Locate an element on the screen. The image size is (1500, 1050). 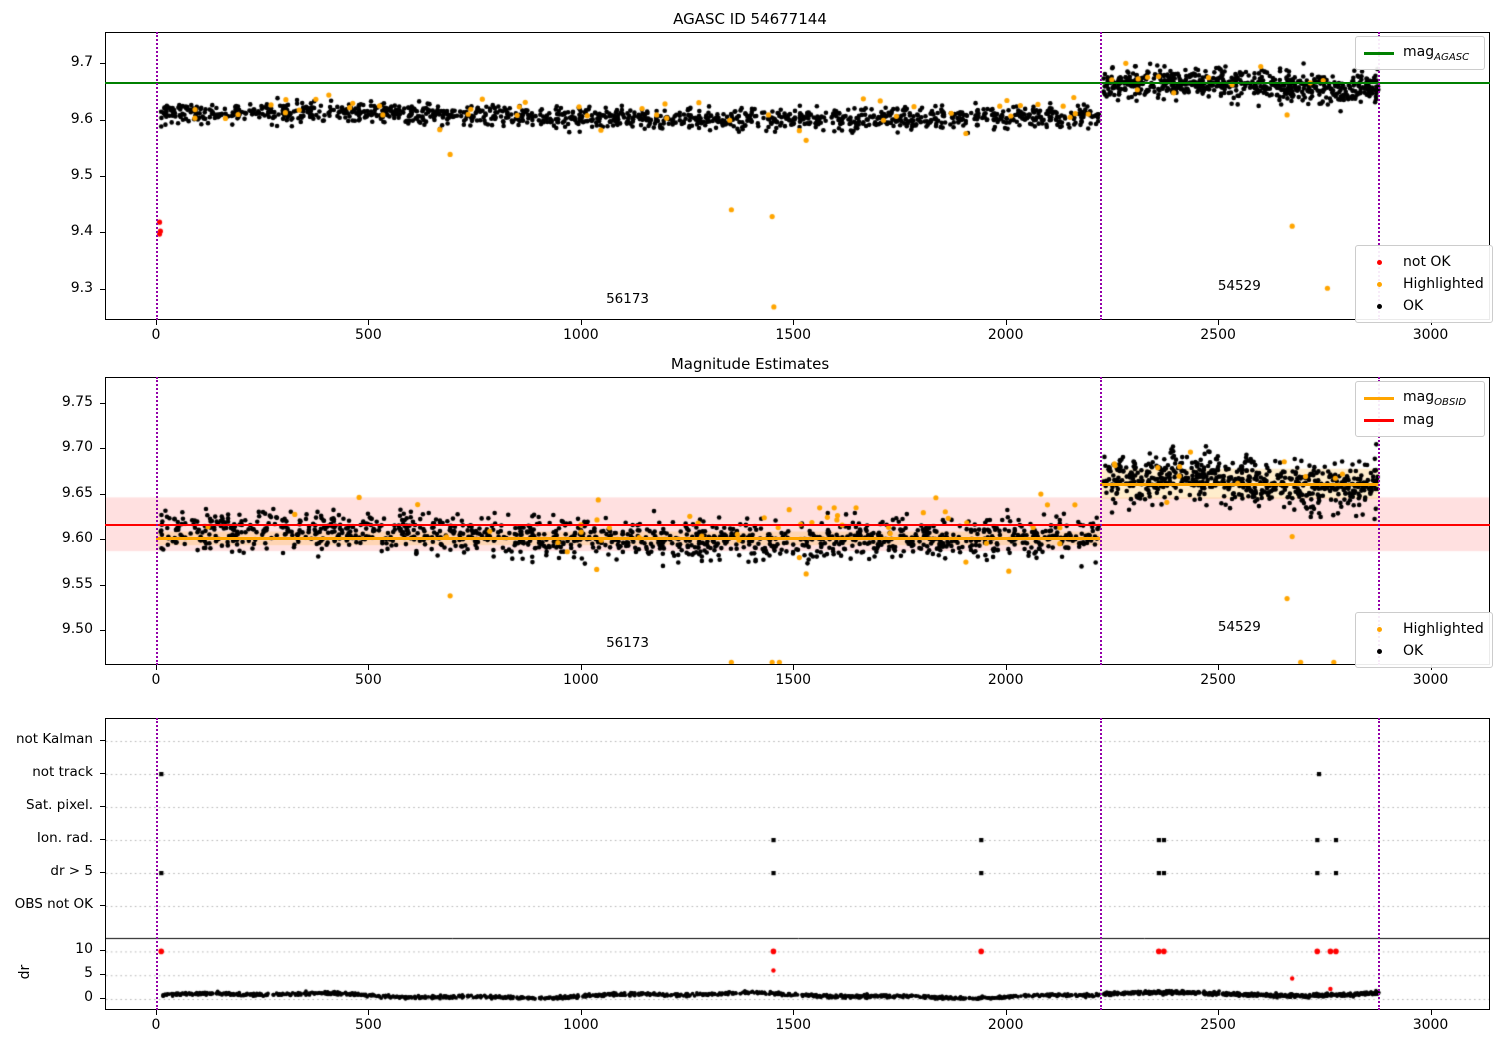
panel1-xtick-label: 1500 is located at coordinates (793, 335).